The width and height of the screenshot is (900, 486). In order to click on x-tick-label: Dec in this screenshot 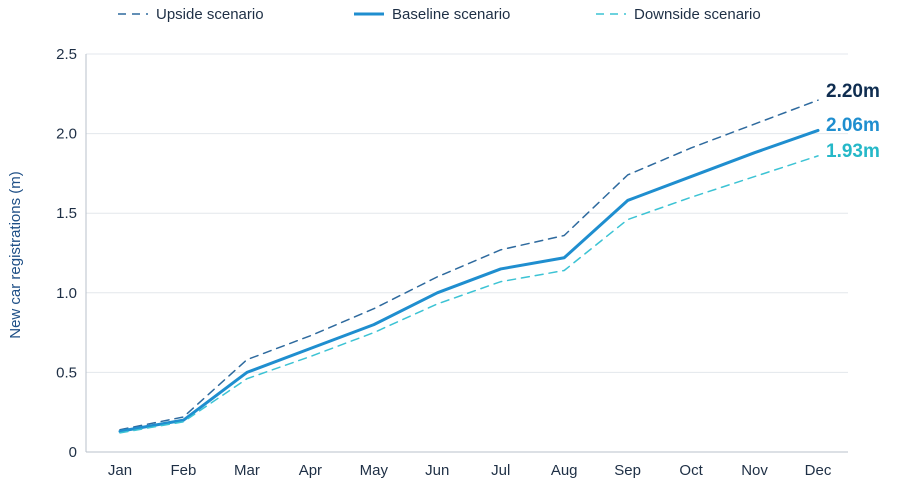, I will do `click(818, 470)`.